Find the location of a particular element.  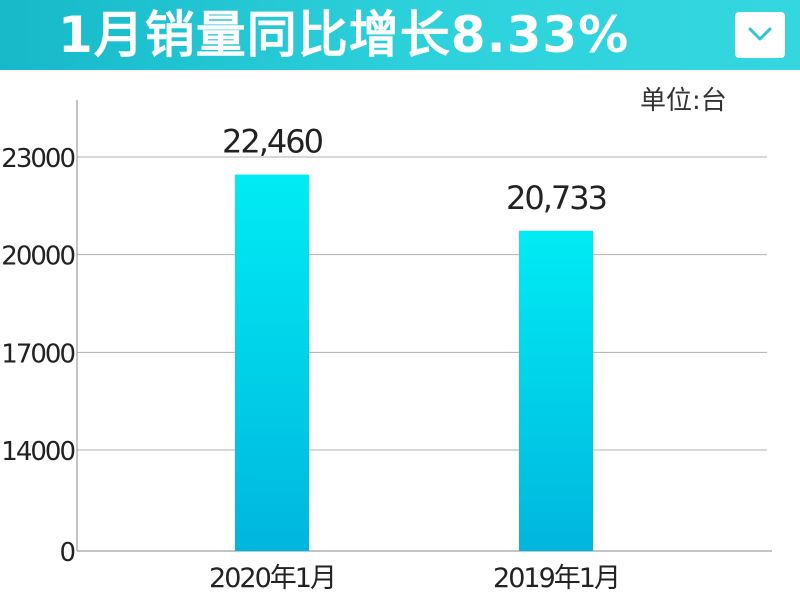

y-tick-label: 14000 is located at coordinates (37, 452).